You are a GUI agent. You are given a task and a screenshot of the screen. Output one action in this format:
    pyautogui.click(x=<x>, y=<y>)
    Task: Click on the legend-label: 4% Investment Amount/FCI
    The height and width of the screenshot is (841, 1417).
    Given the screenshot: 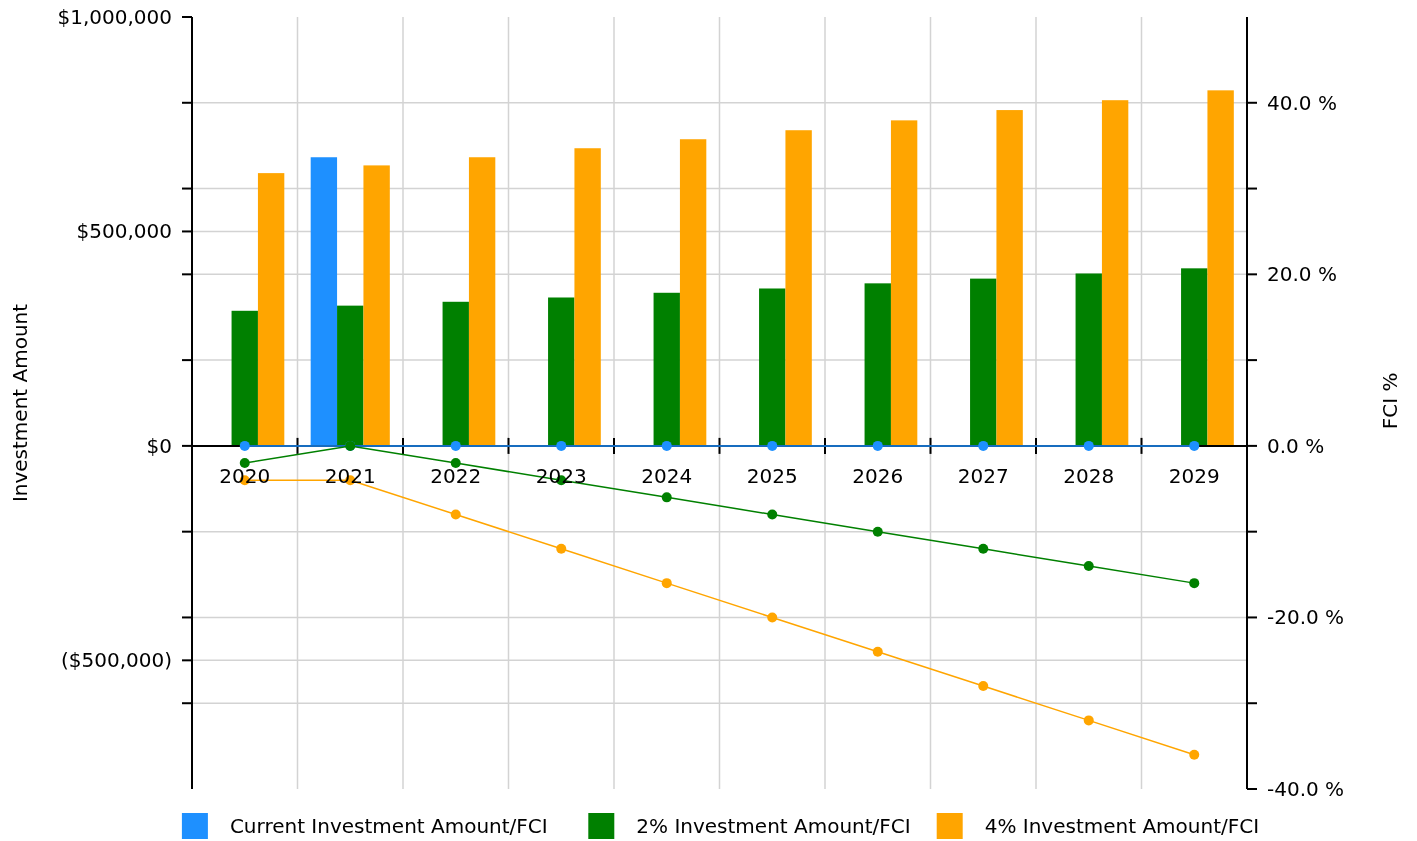 What is the action you would take?
    pyautogui.click(x=1122, y=826)
    